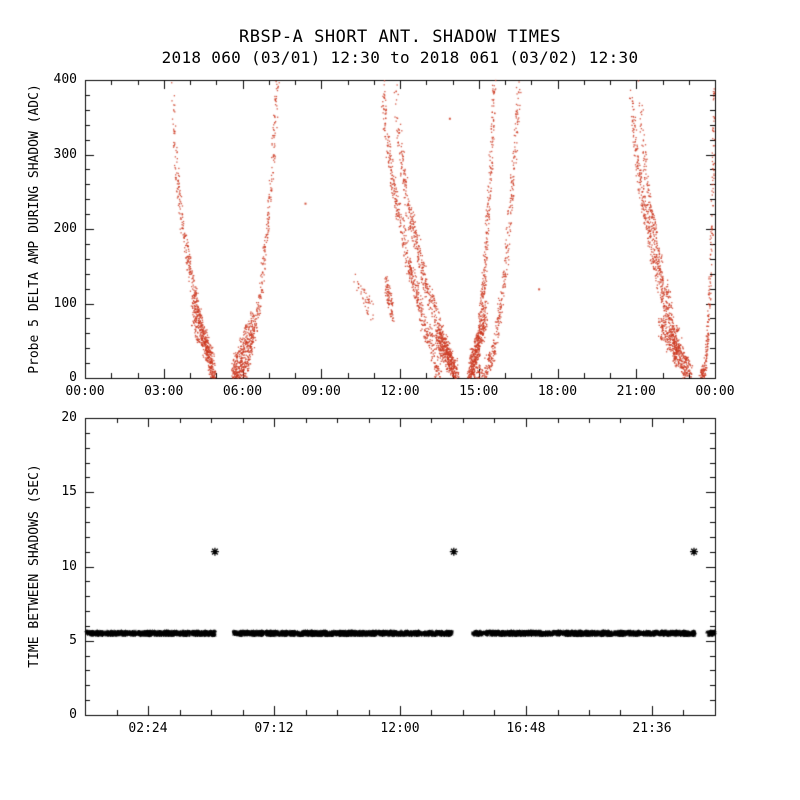 The width and height of the screenshot is (800, 800). What do you see at coordinates (321, 391) in the screenshot?
I see `x-tick-label: 09:00` at bounding box center [321, 391].